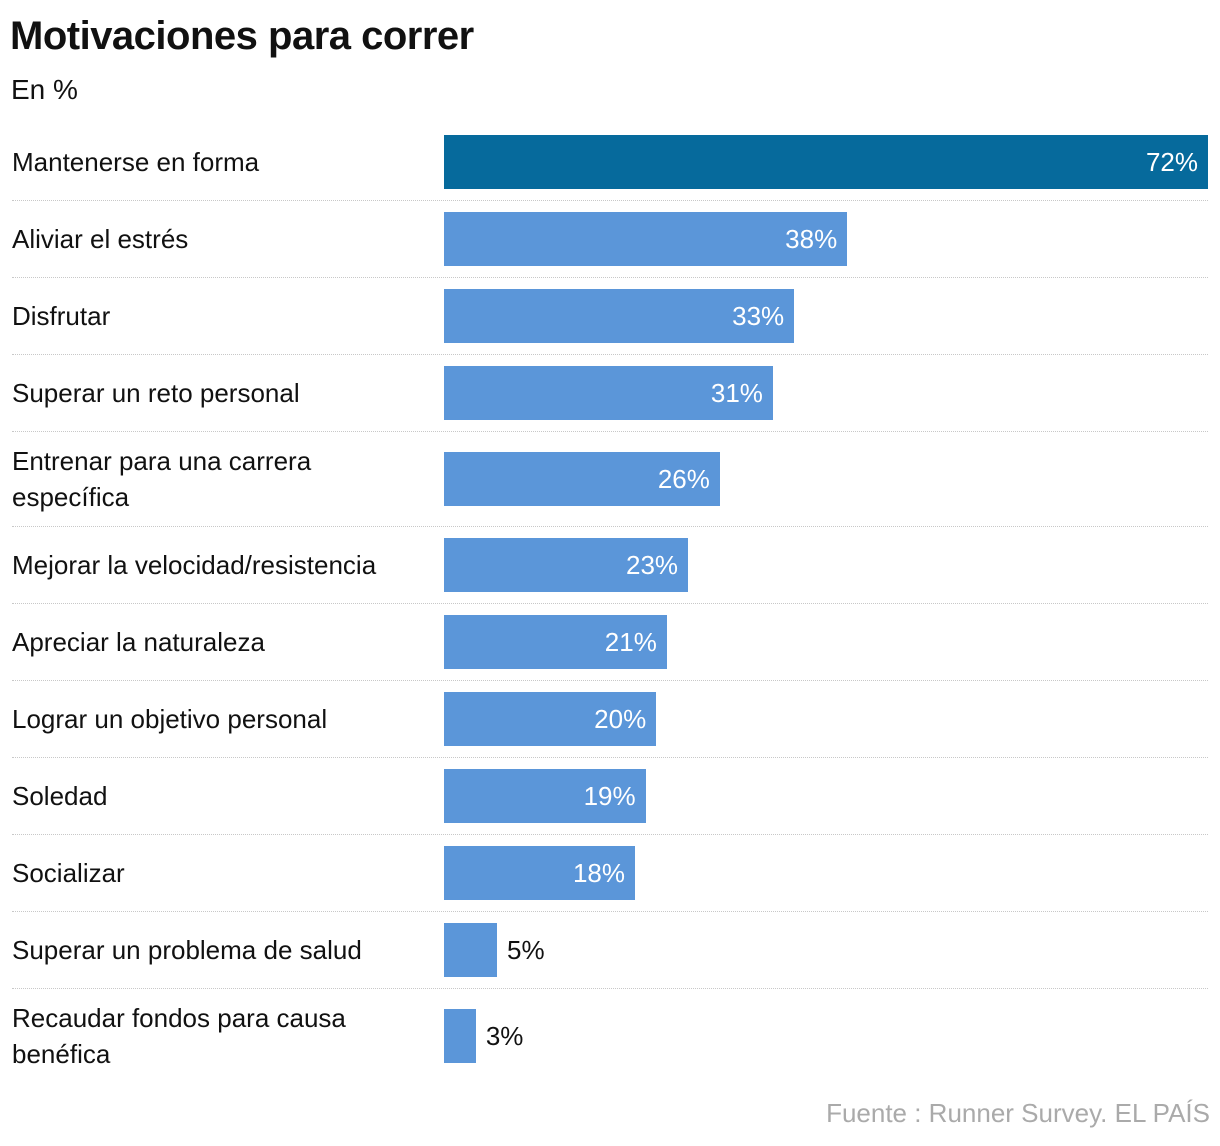 The image size is (1220, 1146). What do you see at coordinates (194, 565) in the screenshot?
I see `category-label: Mejorar la velocidad/resistencia` at bounding box center [194, 565].